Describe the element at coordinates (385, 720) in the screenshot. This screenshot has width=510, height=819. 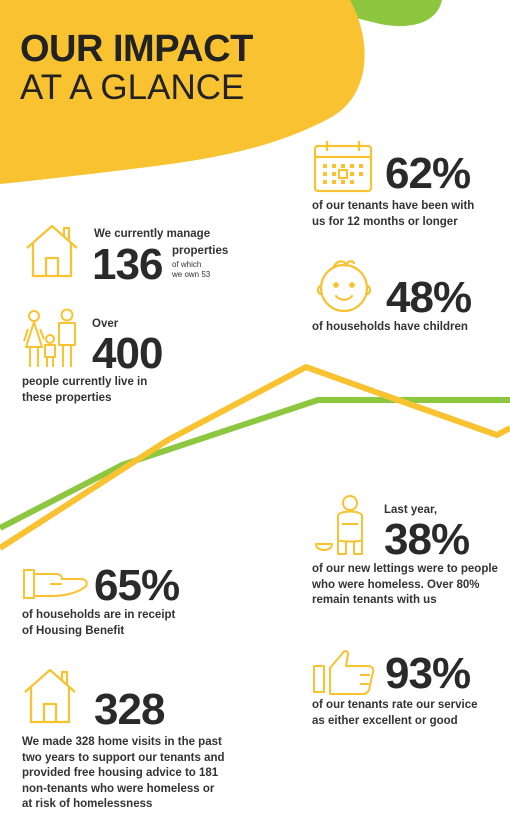
I see `satisfaction-text-line-2: as either excellent or good` at that location.